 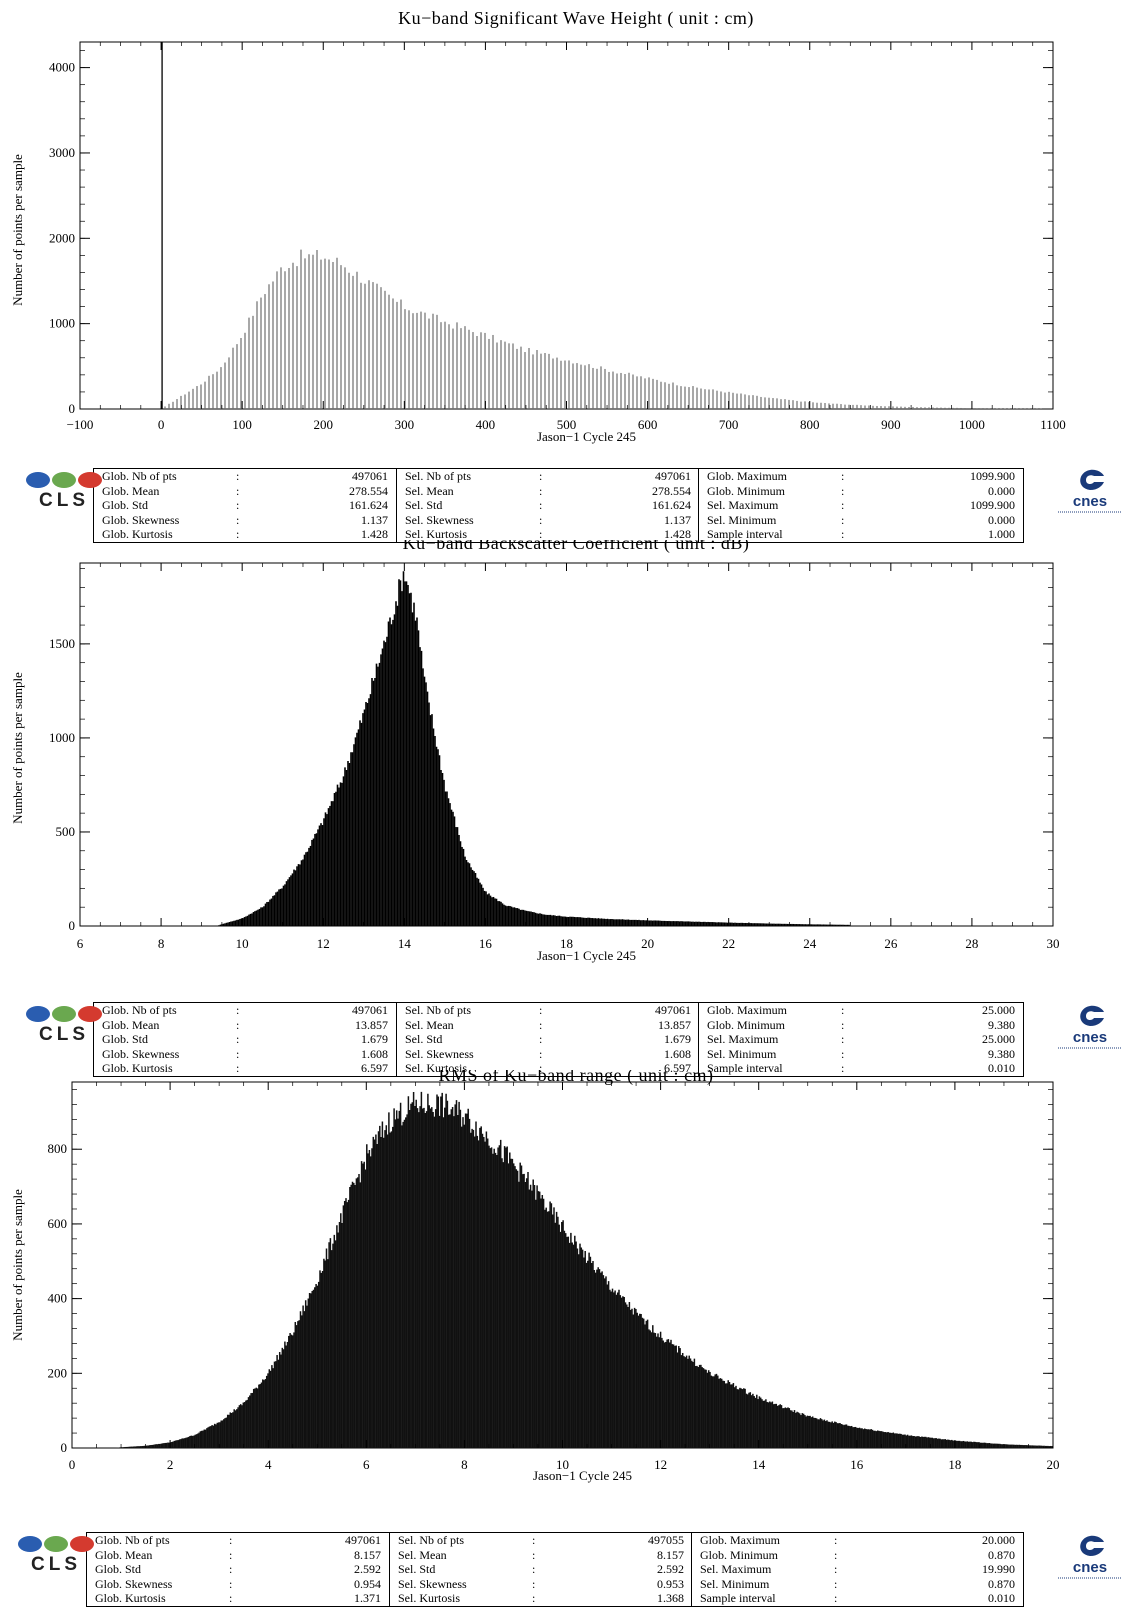 What do you see at coordinates (139, 1010) in the screenshot?
I see `stat-label: Glob. Nb of pts` at bounding box center [139, 1010].